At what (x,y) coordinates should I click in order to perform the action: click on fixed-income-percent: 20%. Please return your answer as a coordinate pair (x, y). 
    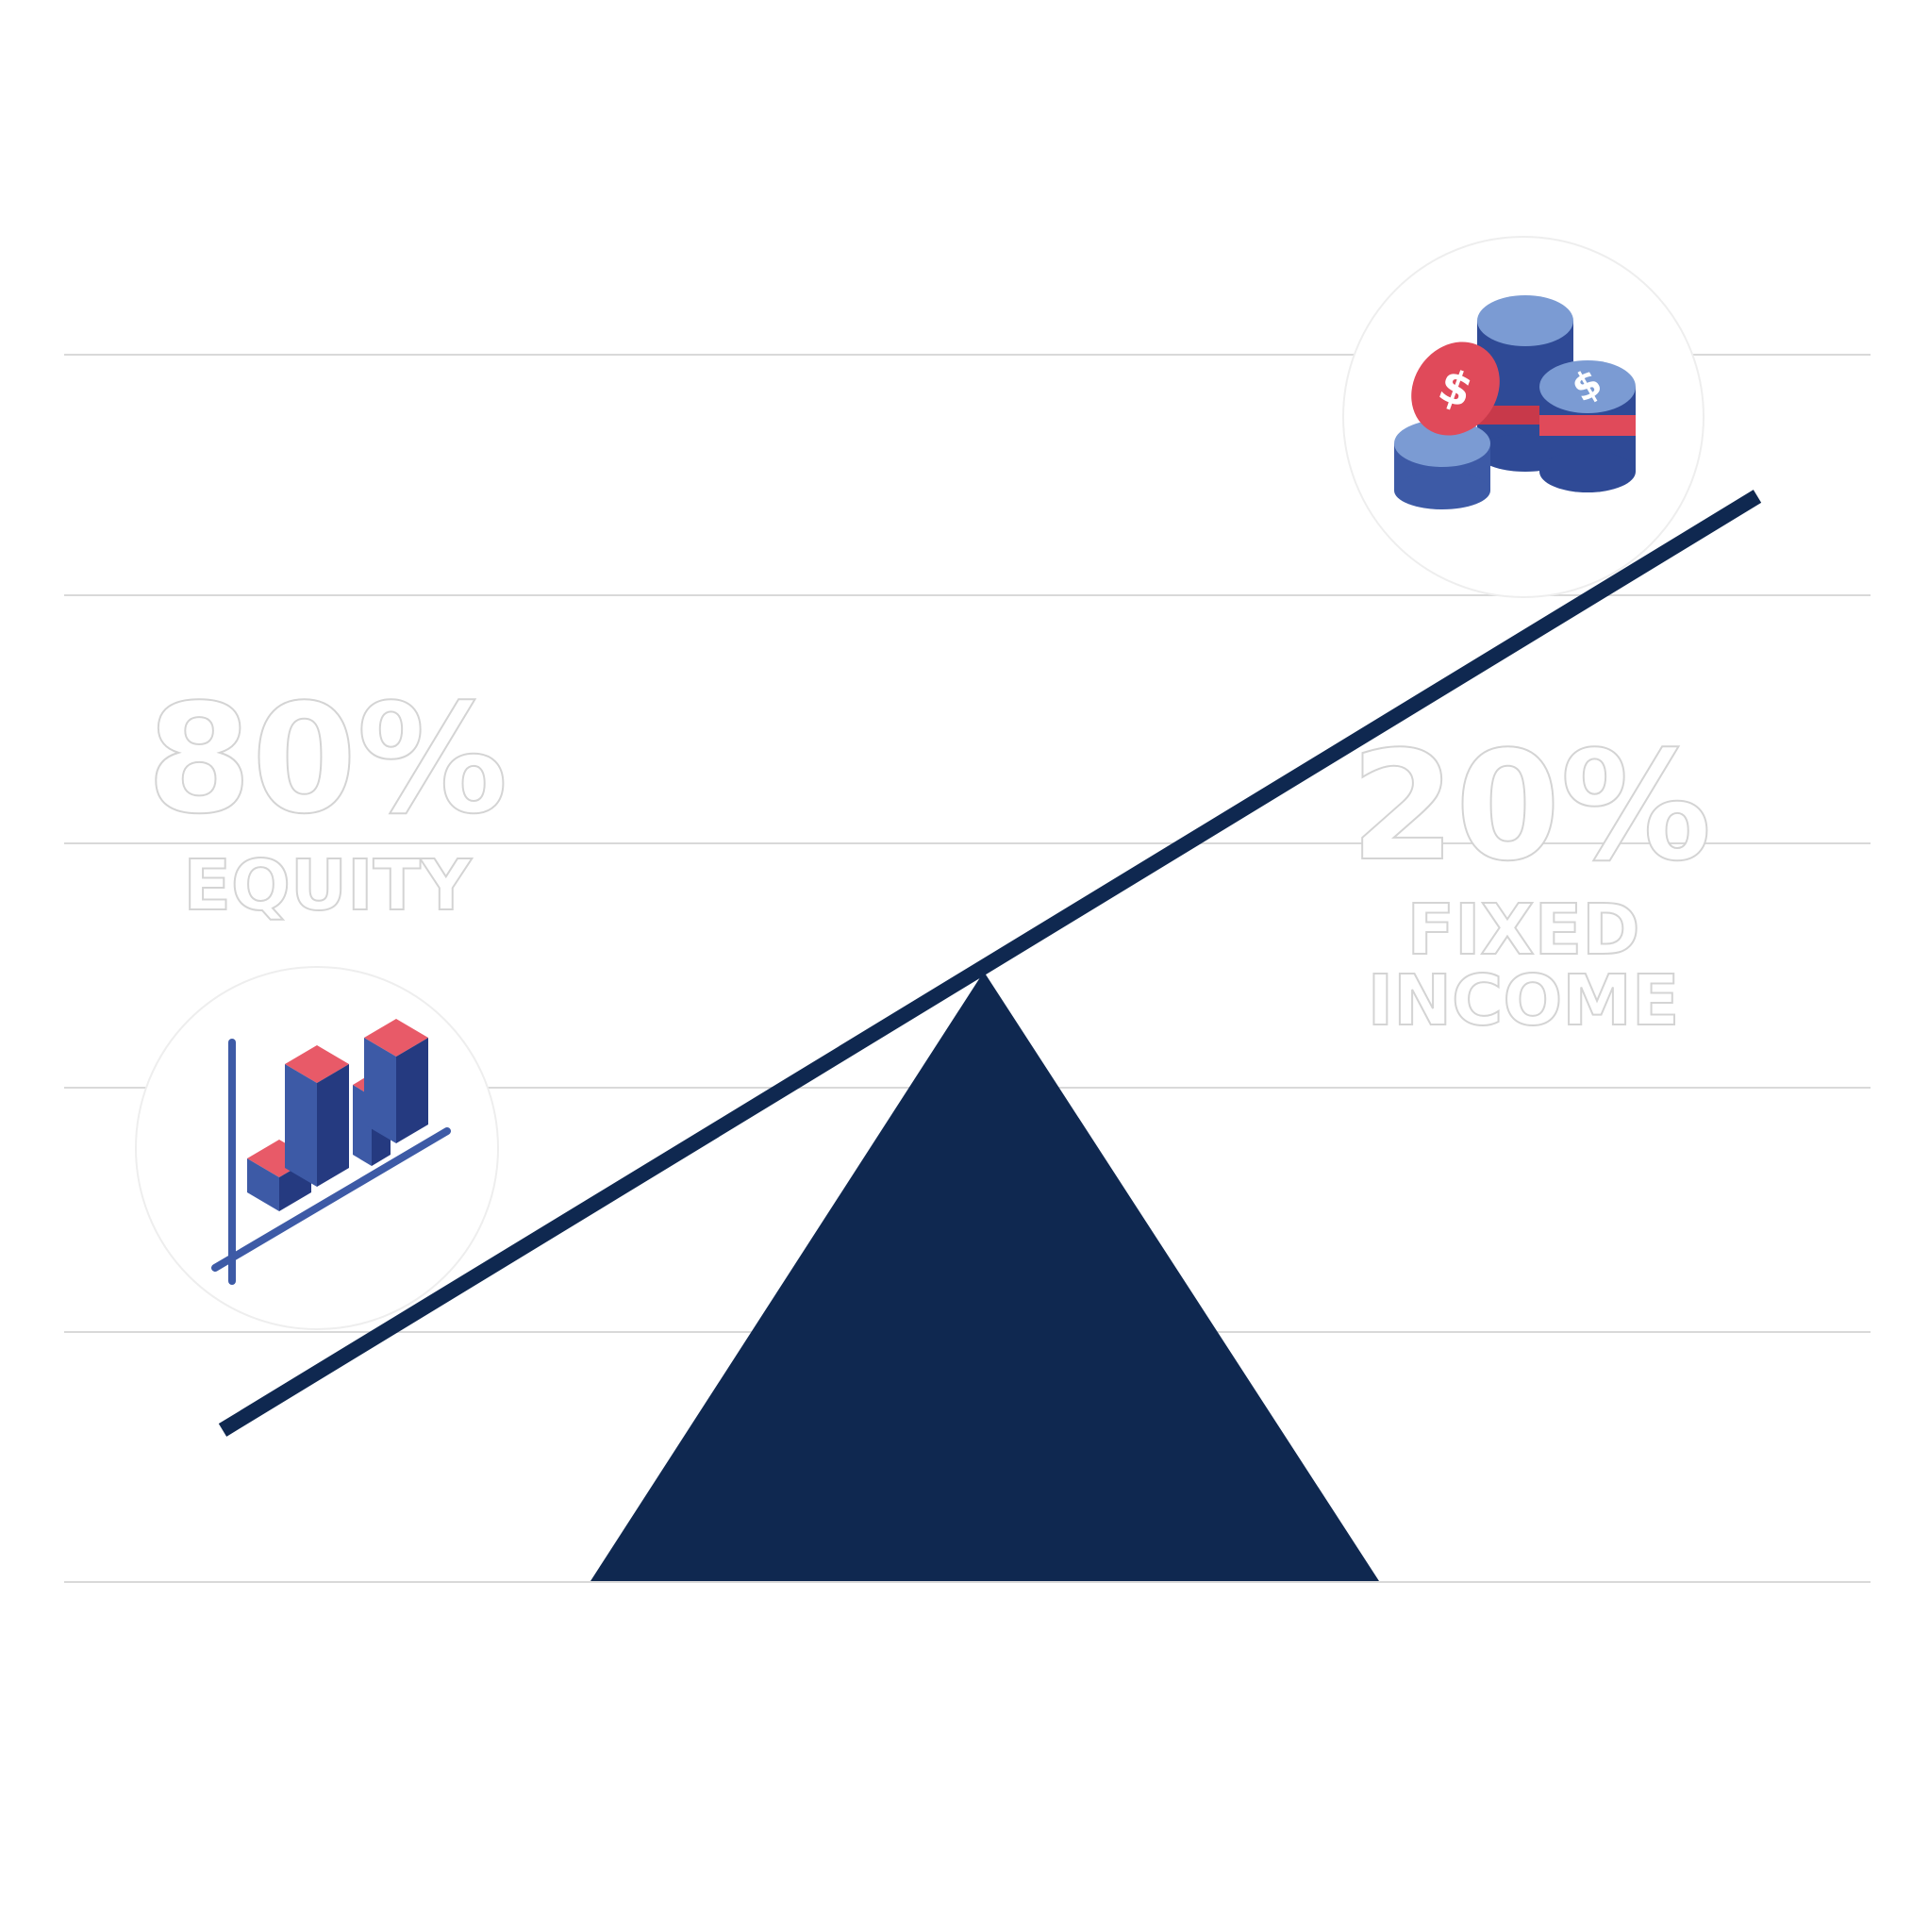
    Looking at the image, I should click on (1531, 806).